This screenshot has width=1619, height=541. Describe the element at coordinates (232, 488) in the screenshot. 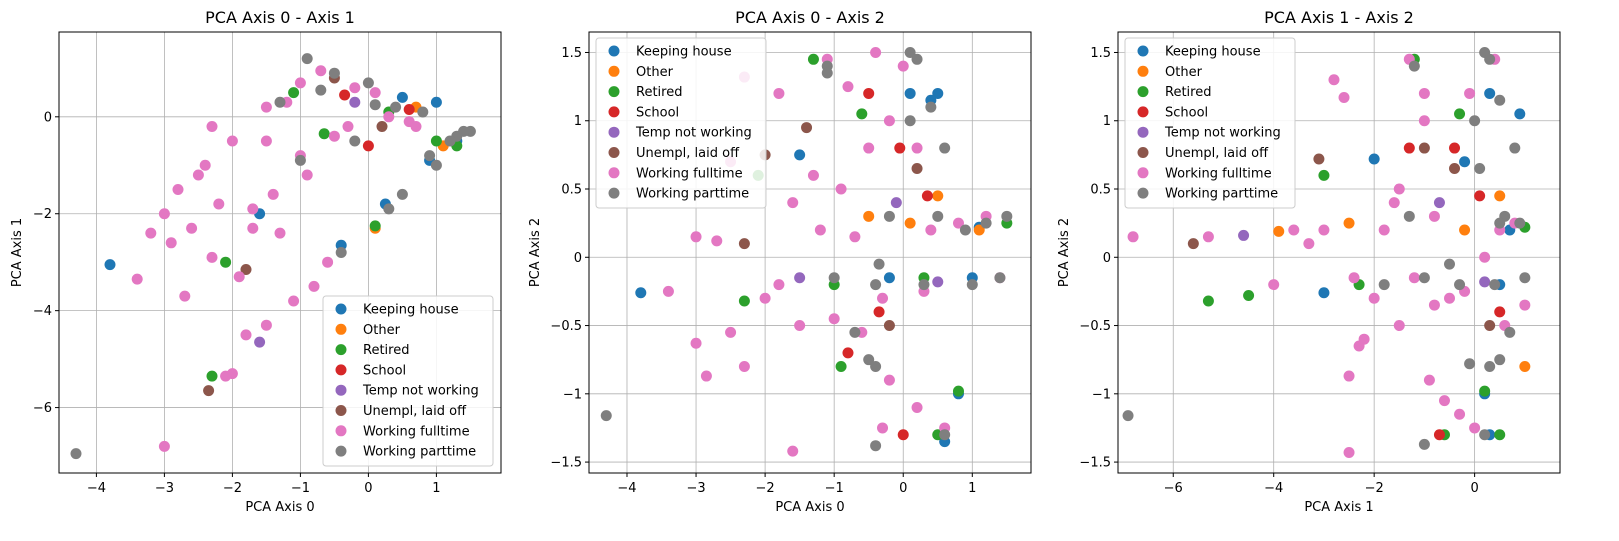

I see `x-tick-label: −2` at that location.